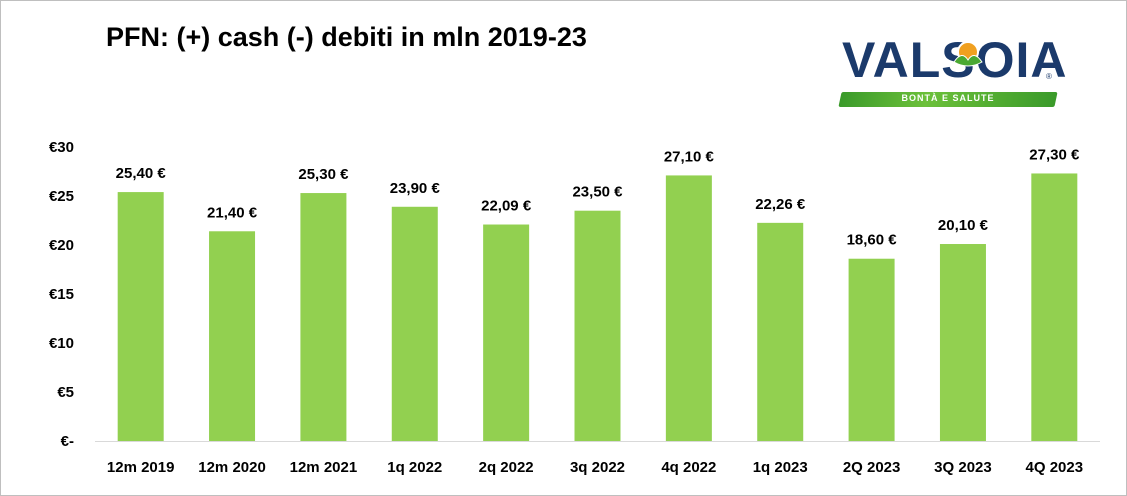 The width and height of the screenshot is (1127, 496). I want to click on y-tick-label: €25, so click(61, 196).